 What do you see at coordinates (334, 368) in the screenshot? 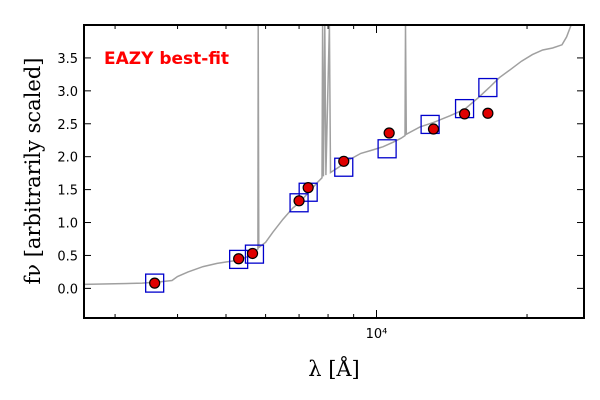
I see `x-axis-title: λ [Å]` at bounding box center [334, 368].